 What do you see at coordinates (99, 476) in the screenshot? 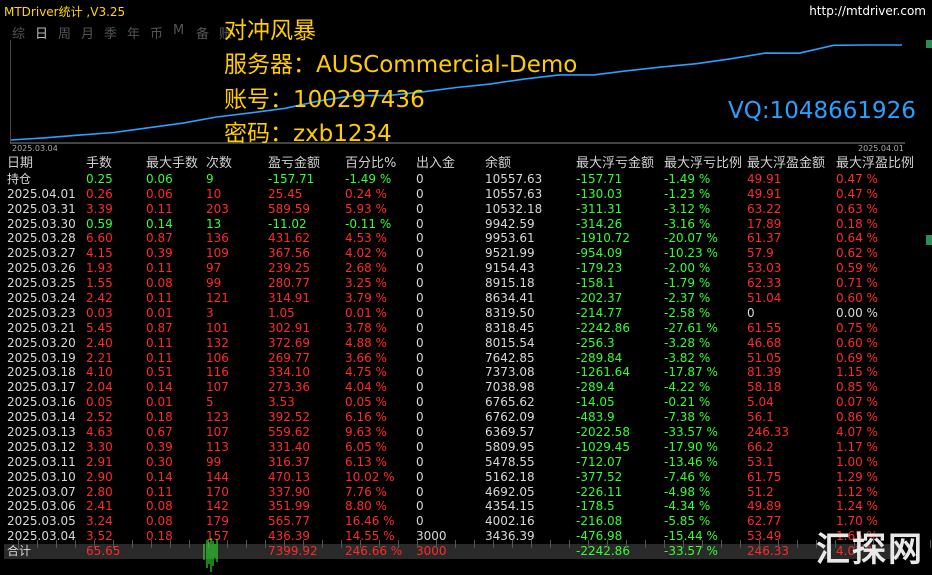
I see `cell-lots: 2.90` at bounding box center [99, 476].